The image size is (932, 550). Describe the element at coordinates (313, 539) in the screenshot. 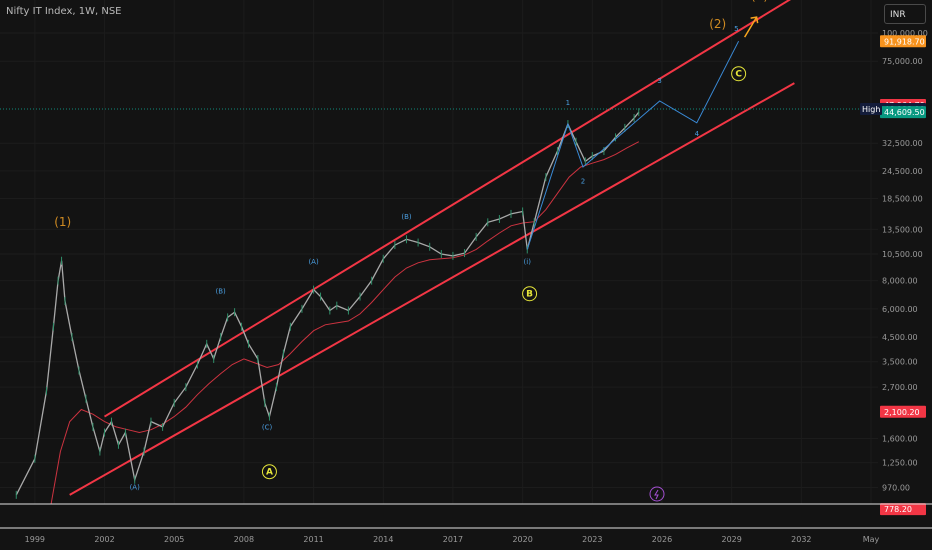

I see `x-tick-label: 2011` at that location.